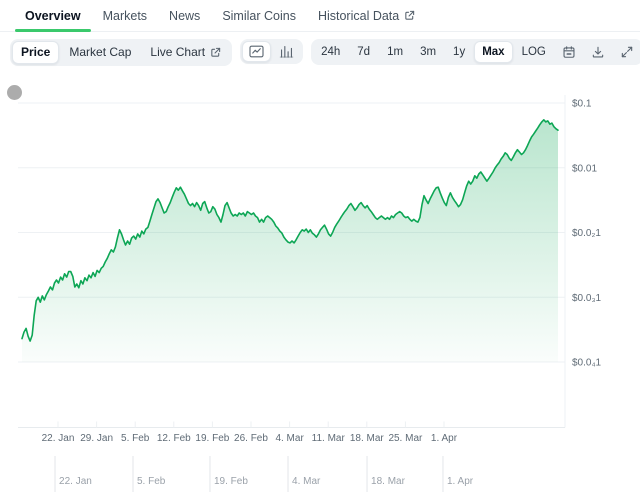  I want to click on x-axis-label: 18. Mar, so click(367, 438).